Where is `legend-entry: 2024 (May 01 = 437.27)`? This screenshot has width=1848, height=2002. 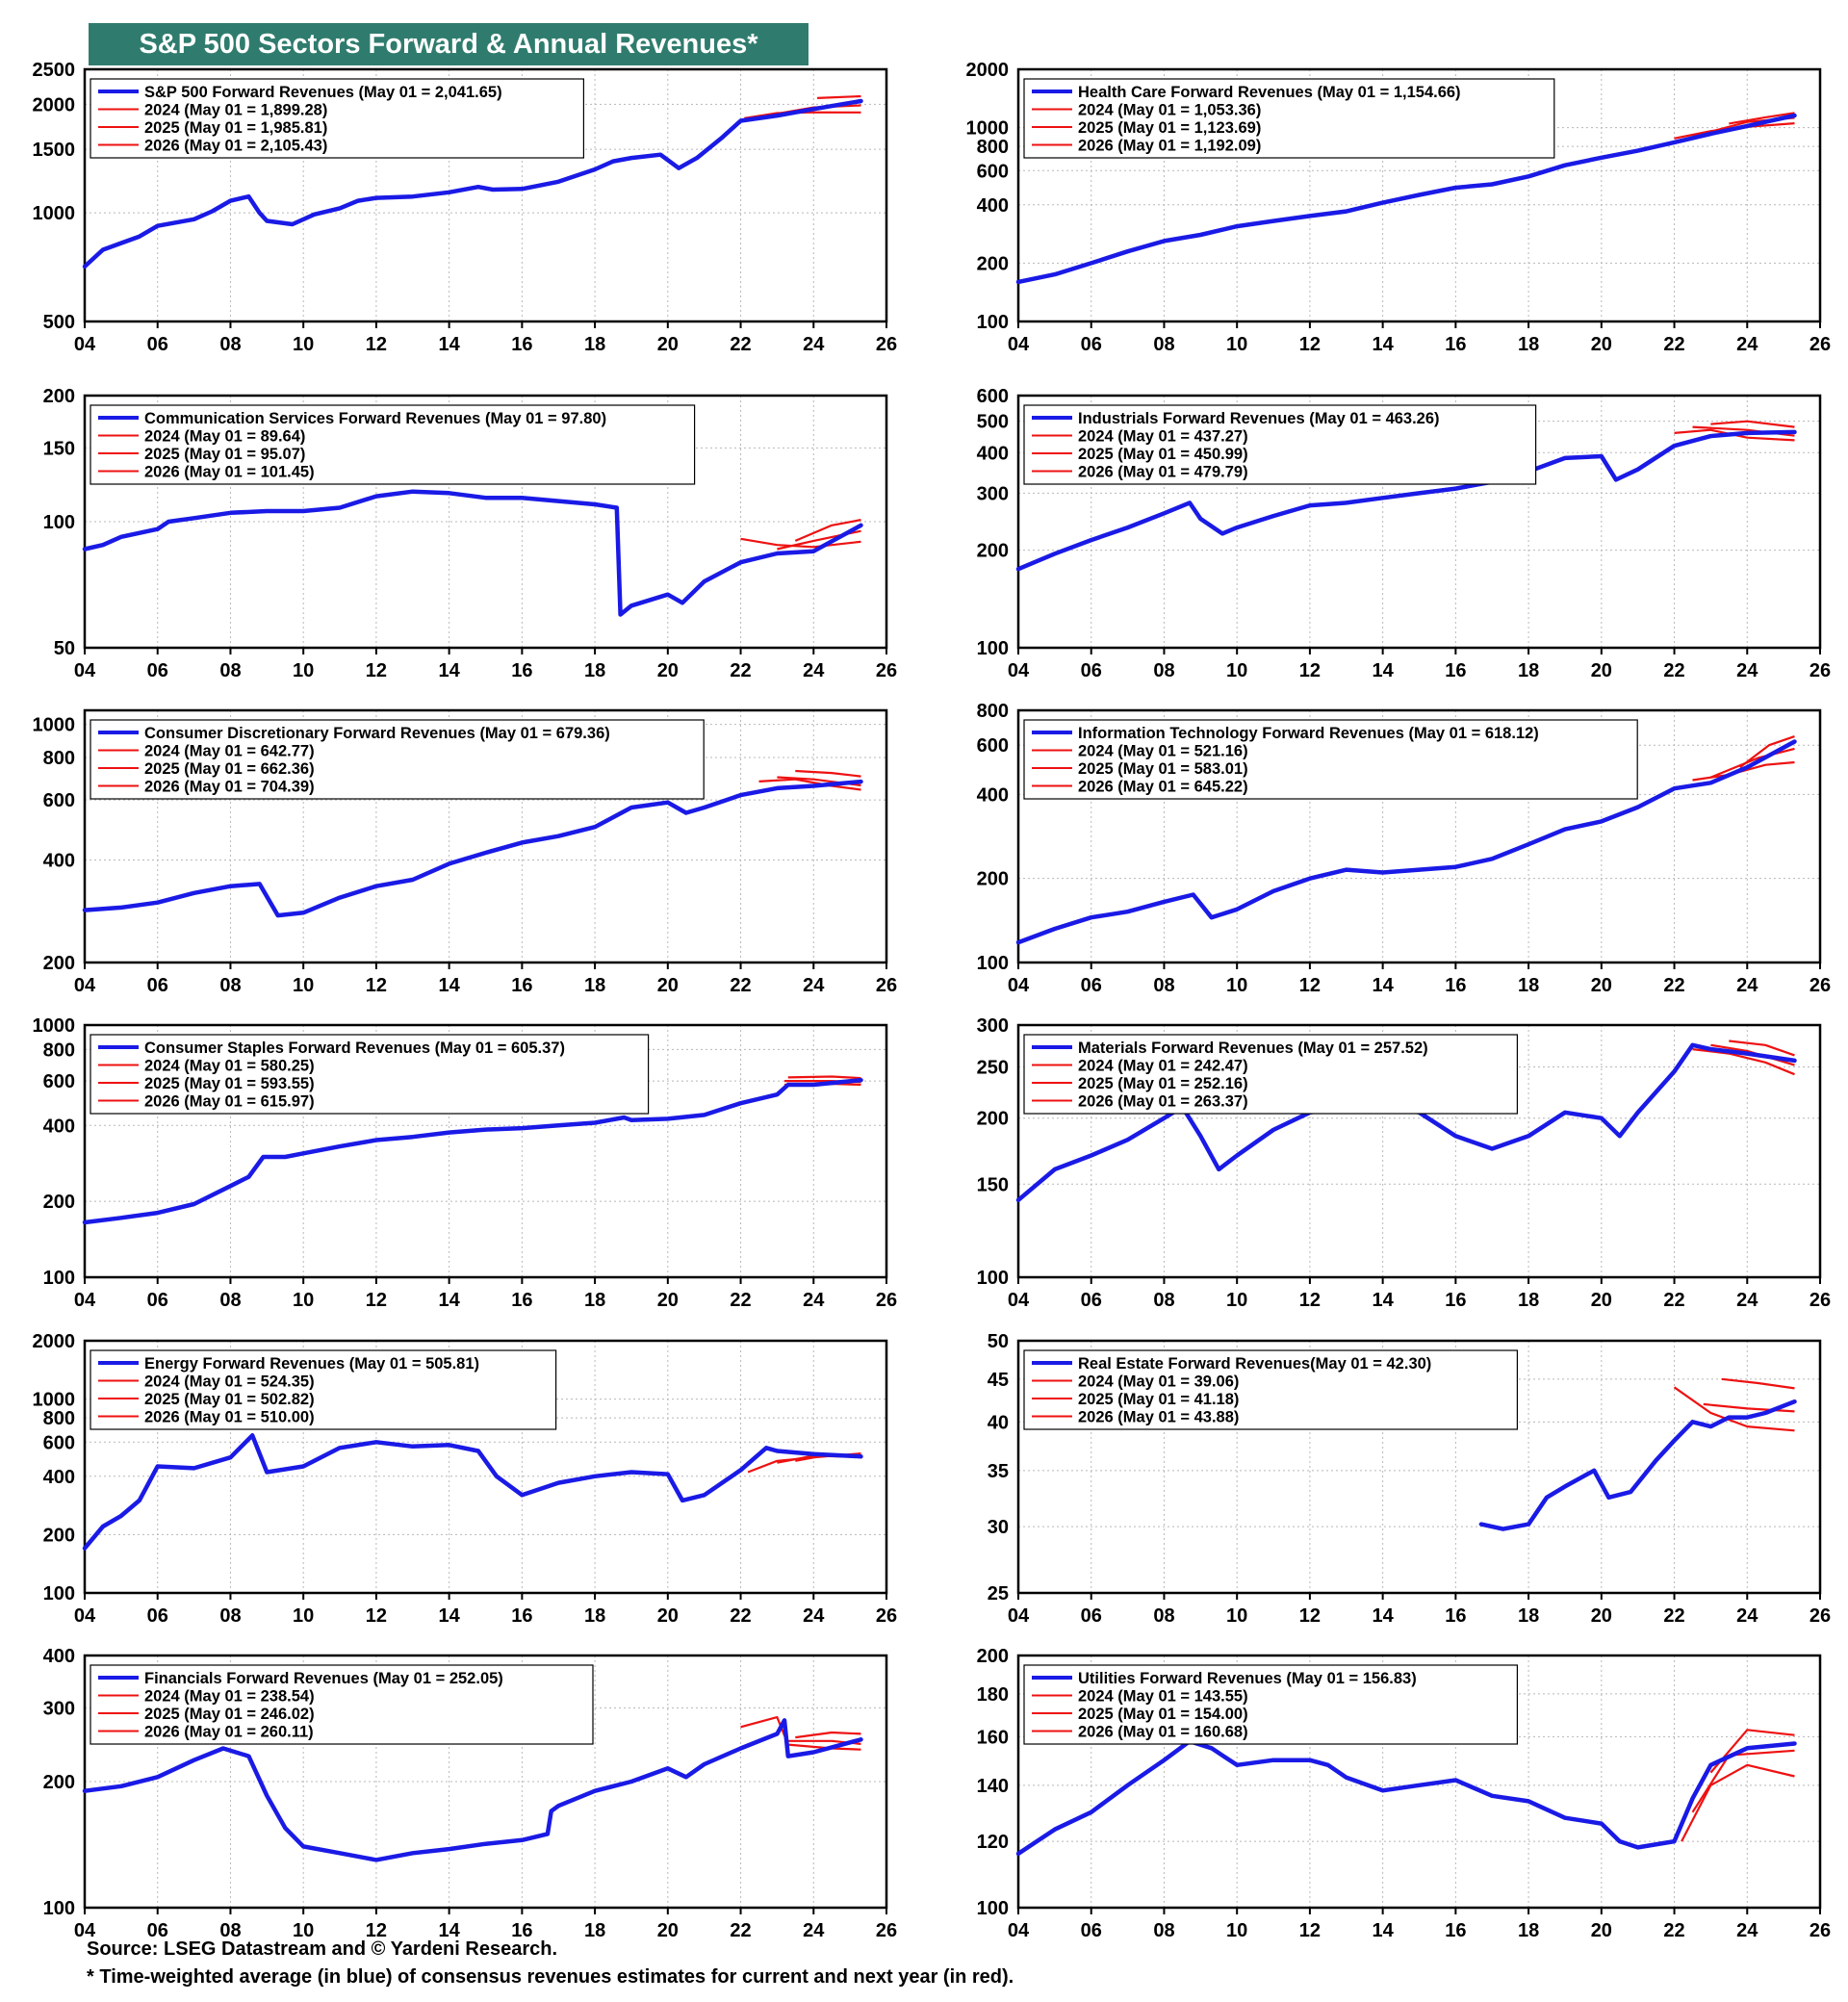
legend-entry: 2024 (May 01 = 437.27) is located at coordinates (1163, 437).